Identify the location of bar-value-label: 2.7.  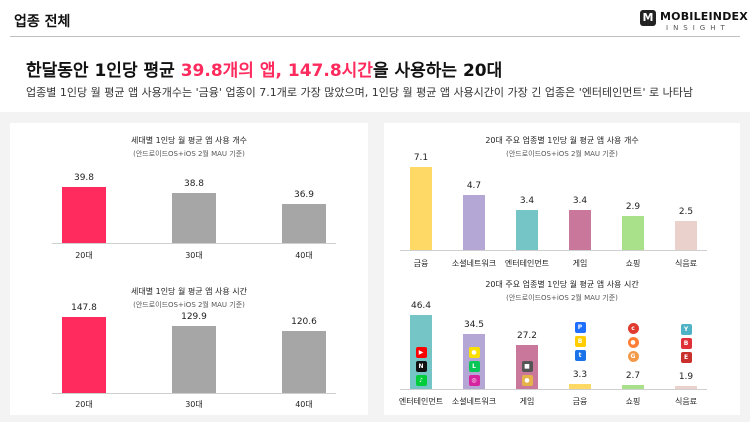
(633, 375).